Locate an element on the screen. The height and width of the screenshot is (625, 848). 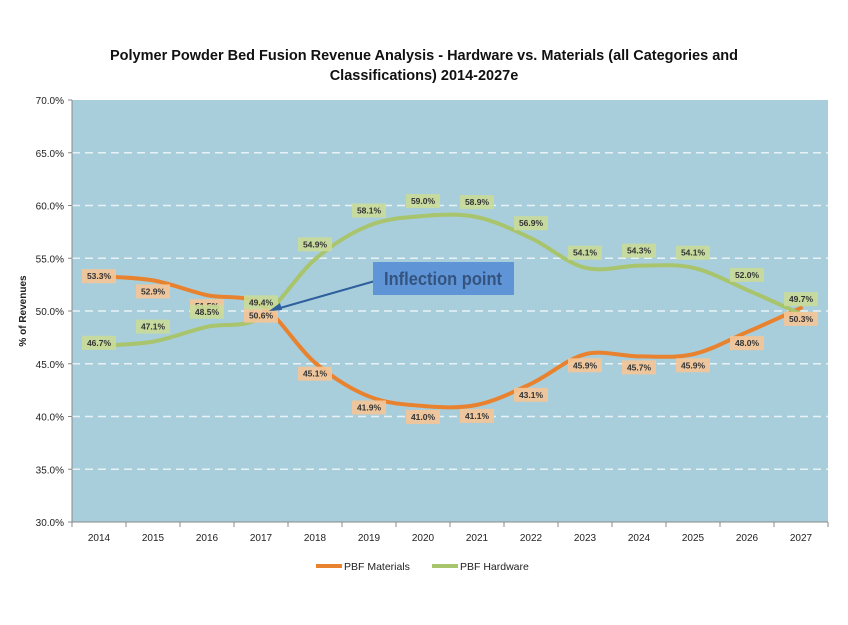
y-tick-label: 65.0% is located at coordinates (50, 154).